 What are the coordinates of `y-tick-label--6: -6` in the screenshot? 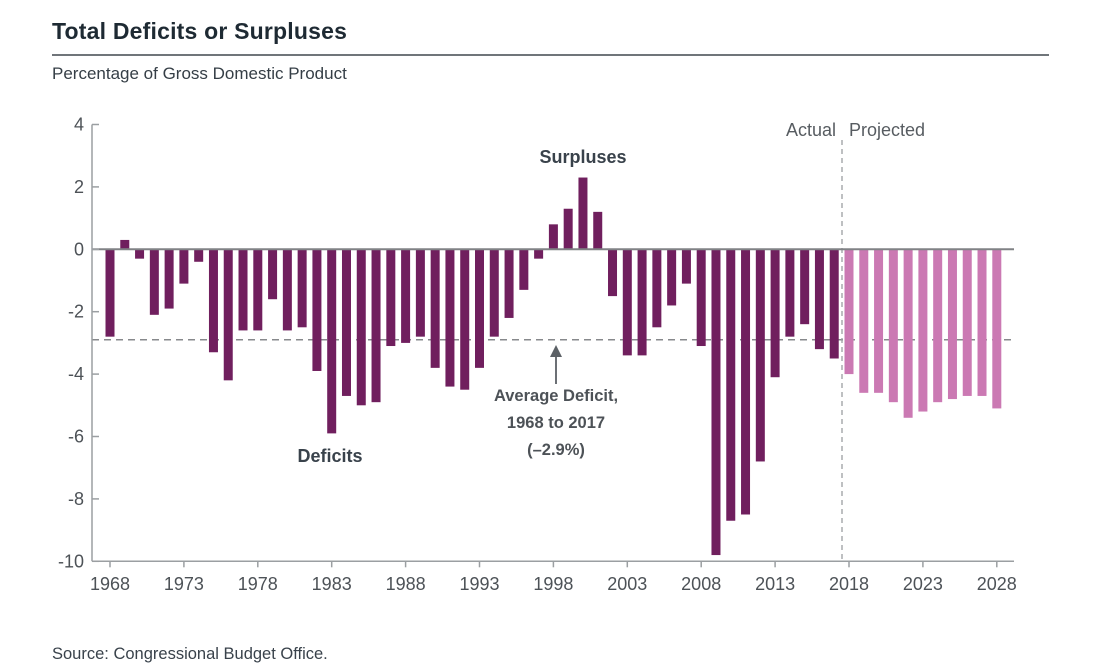 It's located at (76, 437).